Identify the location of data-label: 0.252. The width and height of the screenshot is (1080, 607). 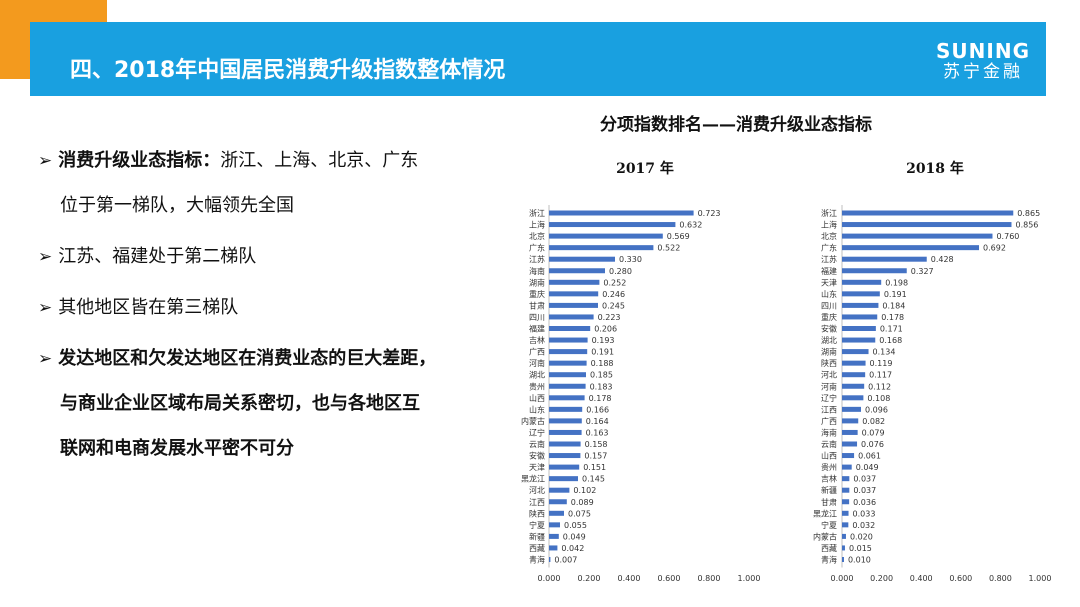
(614, 282).